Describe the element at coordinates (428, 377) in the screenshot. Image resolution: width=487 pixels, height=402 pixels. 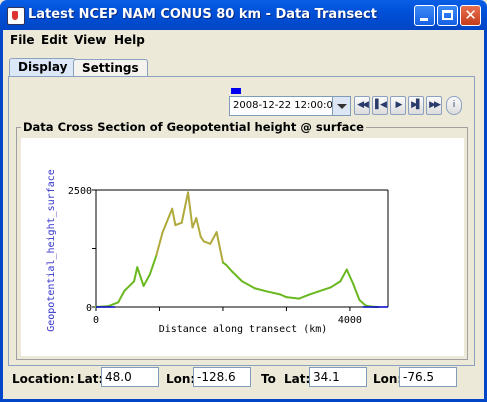
I see `end-lon-field: -76.5` at that location.